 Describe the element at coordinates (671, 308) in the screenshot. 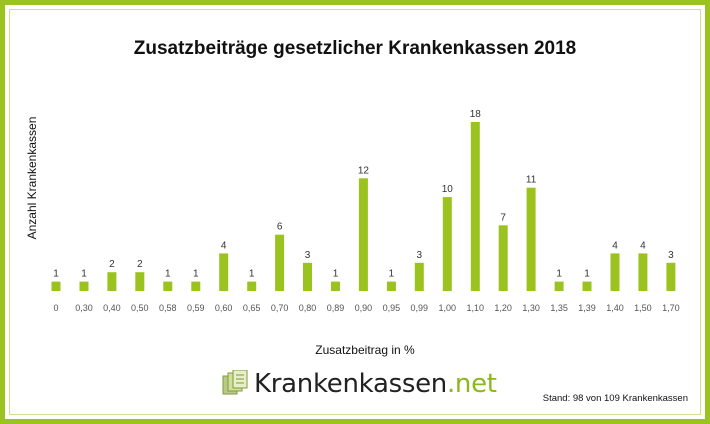

I see `x-tick-label-22: 1,70` at that location.